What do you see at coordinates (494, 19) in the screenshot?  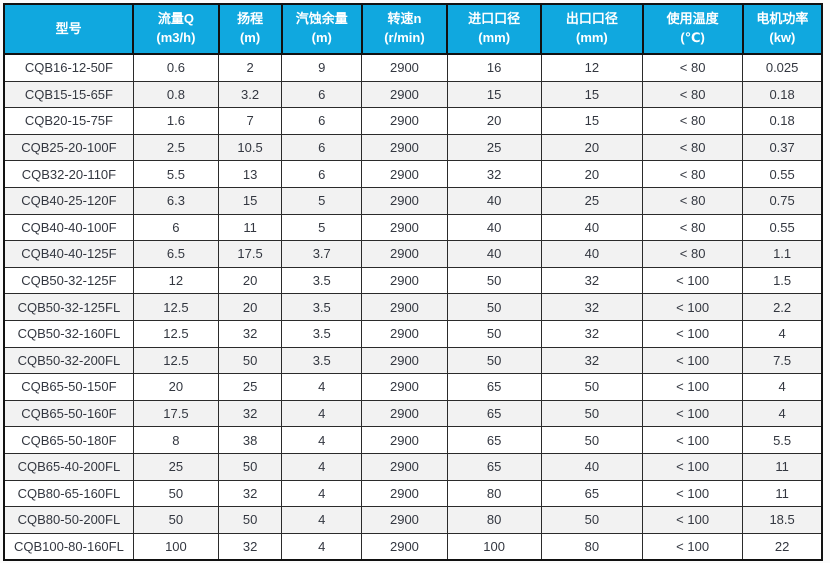 I see `column-header-line1: 进口口径` at bounding box center [494, 19].